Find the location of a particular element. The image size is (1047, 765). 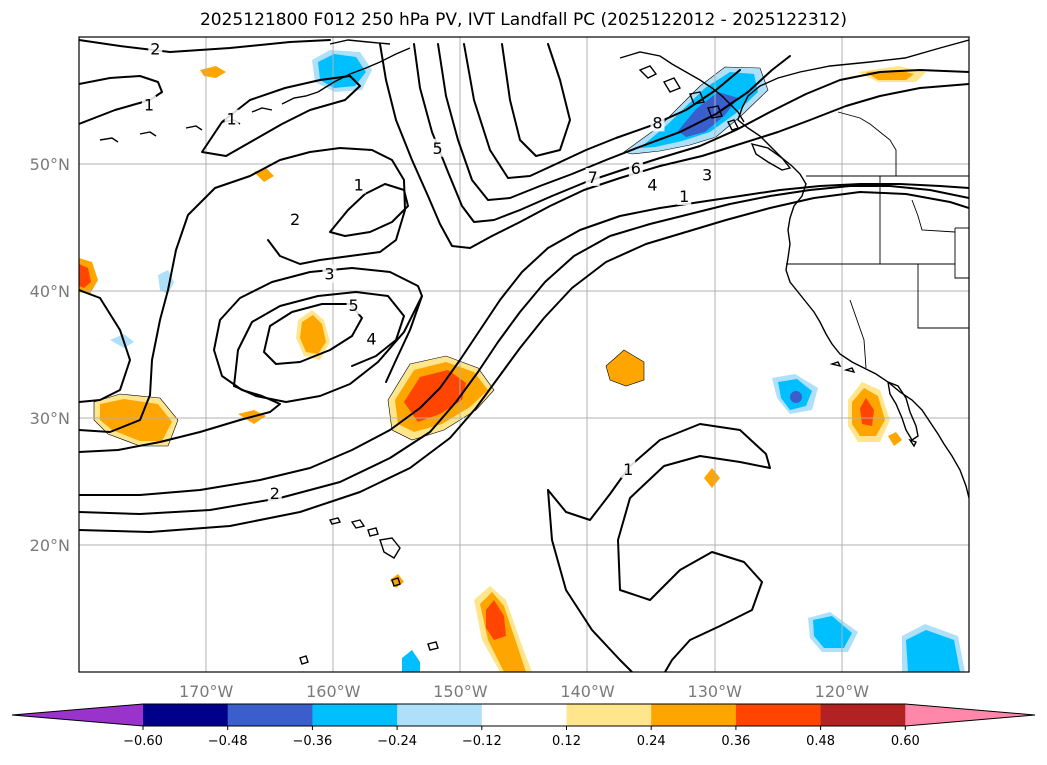

colorbar-extend-min is located at coordinates (77, 715).